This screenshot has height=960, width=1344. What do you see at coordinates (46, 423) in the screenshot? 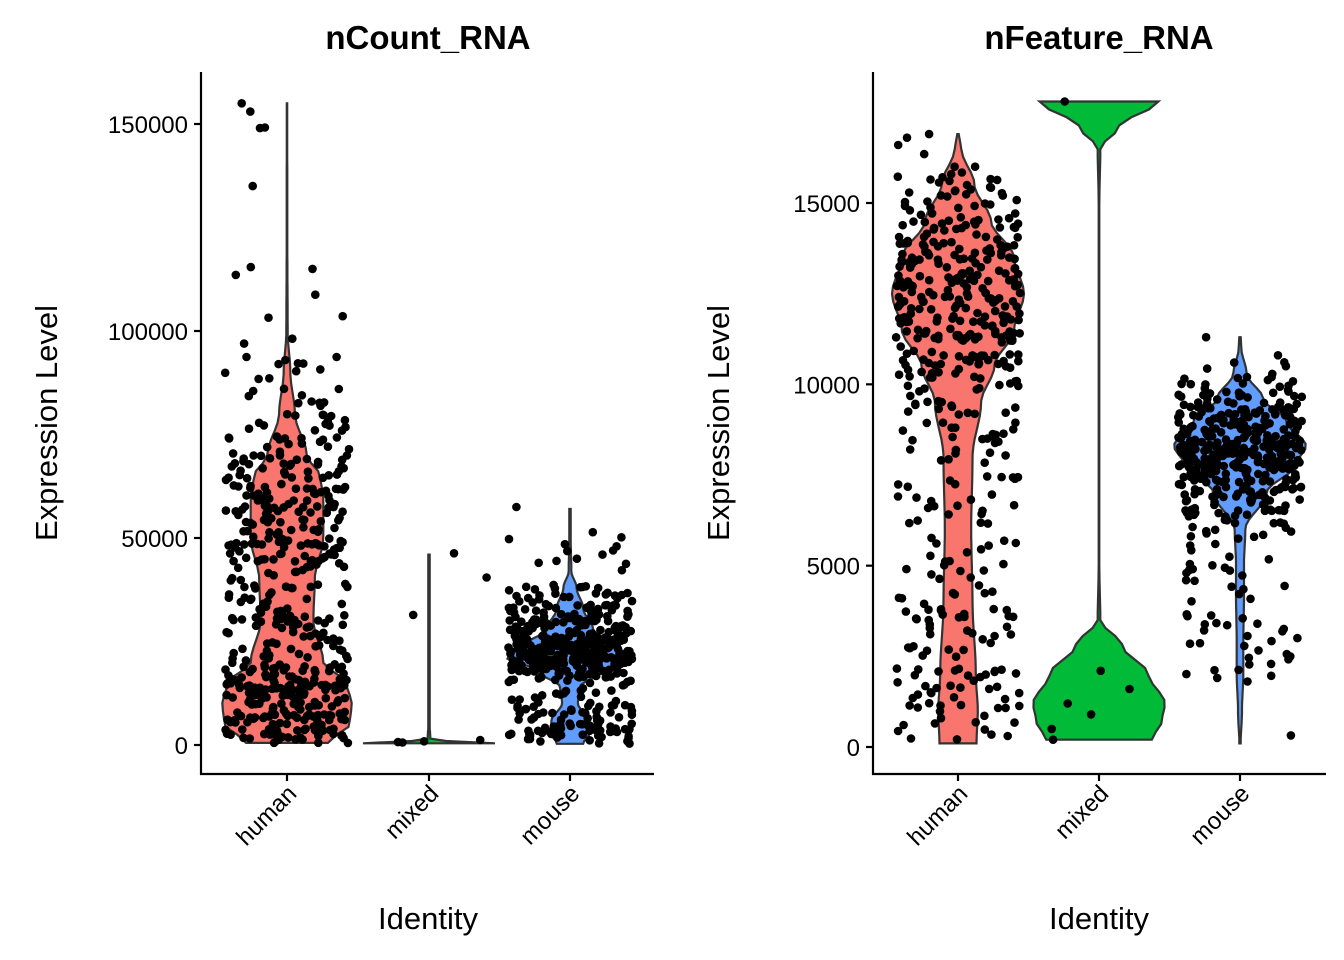
I see `y-axis-title: Expression Level` at bounding box center [46, 423].